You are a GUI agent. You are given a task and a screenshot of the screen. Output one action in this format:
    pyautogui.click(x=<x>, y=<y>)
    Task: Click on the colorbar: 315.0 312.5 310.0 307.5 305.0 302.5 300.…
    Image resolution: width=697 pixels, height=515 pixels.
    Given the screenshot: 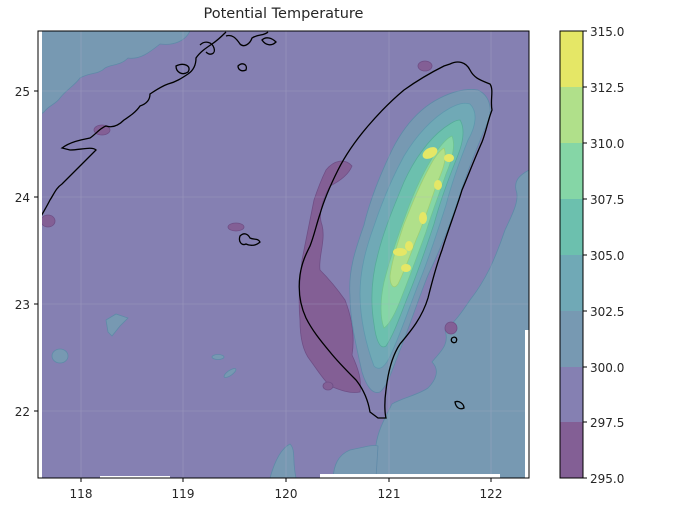 What is the action you would take?
    pyautogui.click(x=591, y=255)
    